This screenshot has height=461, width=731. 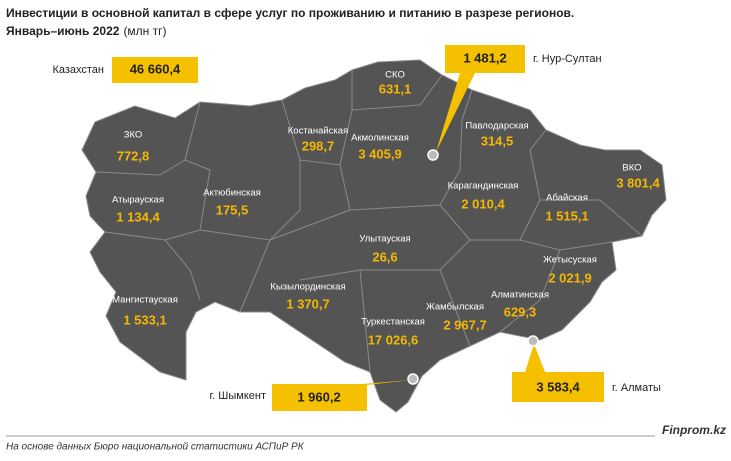 I want to click on total-value: 46 660,4, so click(x=155, y=68).